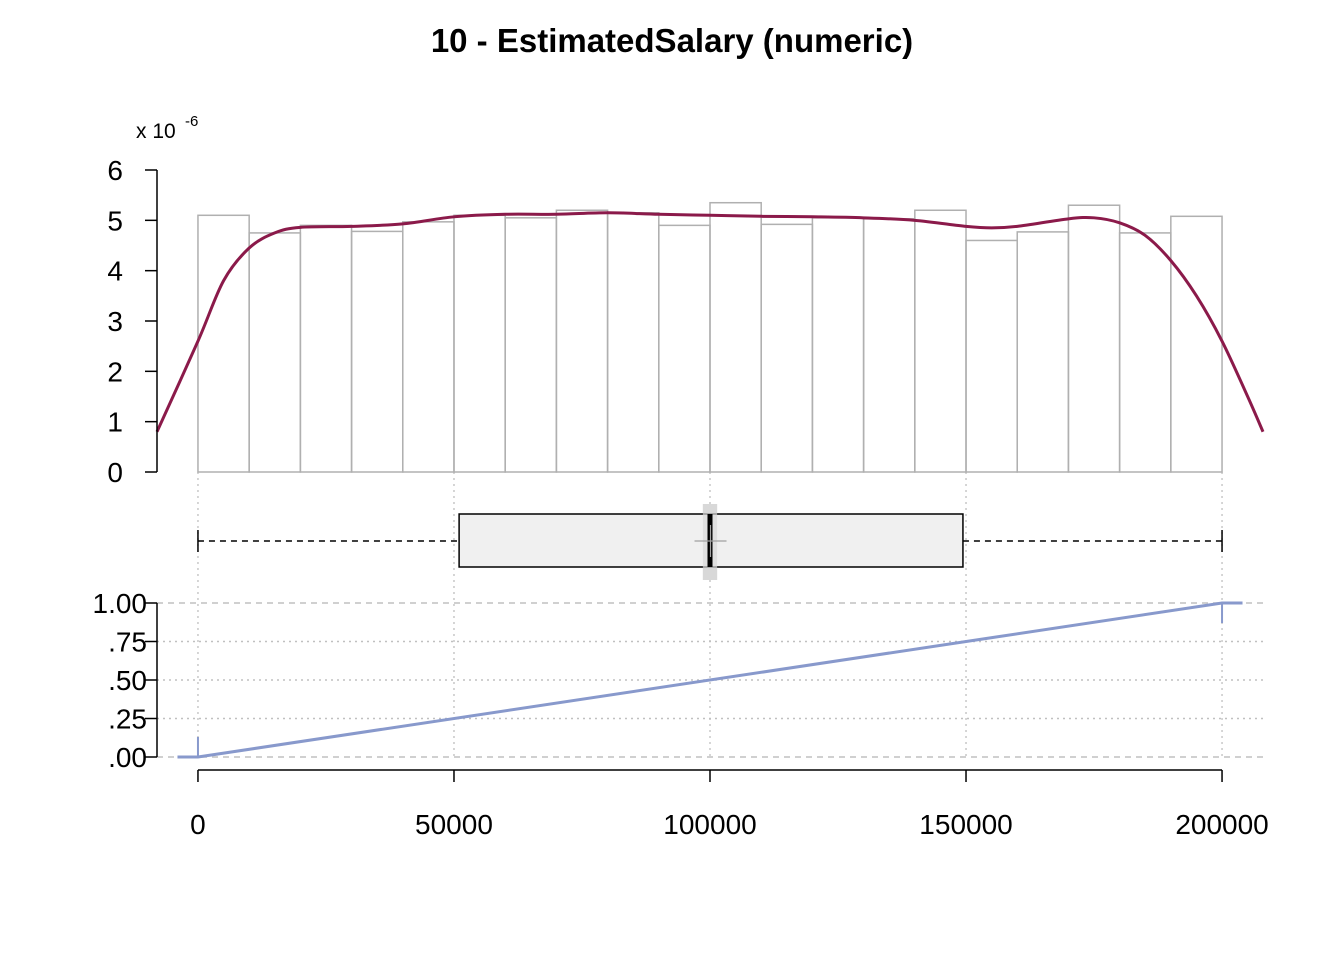 The height and width of the screenshot is (960, 1344). Describe the element at coordinates (156, 131) in the screenshot. I see `y-multiplier-base: x 10` at that location.